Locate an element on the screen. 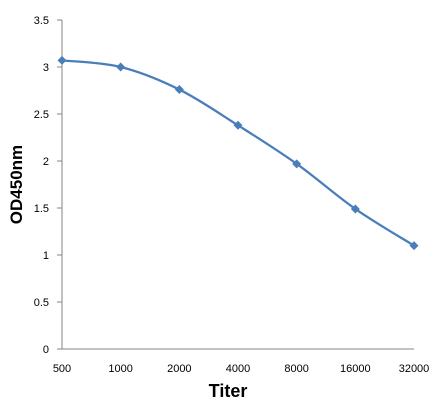  x-axis-ticks: 500 1000 2000 4000 8000 16000 32000 is located at coordinates (241, 369).